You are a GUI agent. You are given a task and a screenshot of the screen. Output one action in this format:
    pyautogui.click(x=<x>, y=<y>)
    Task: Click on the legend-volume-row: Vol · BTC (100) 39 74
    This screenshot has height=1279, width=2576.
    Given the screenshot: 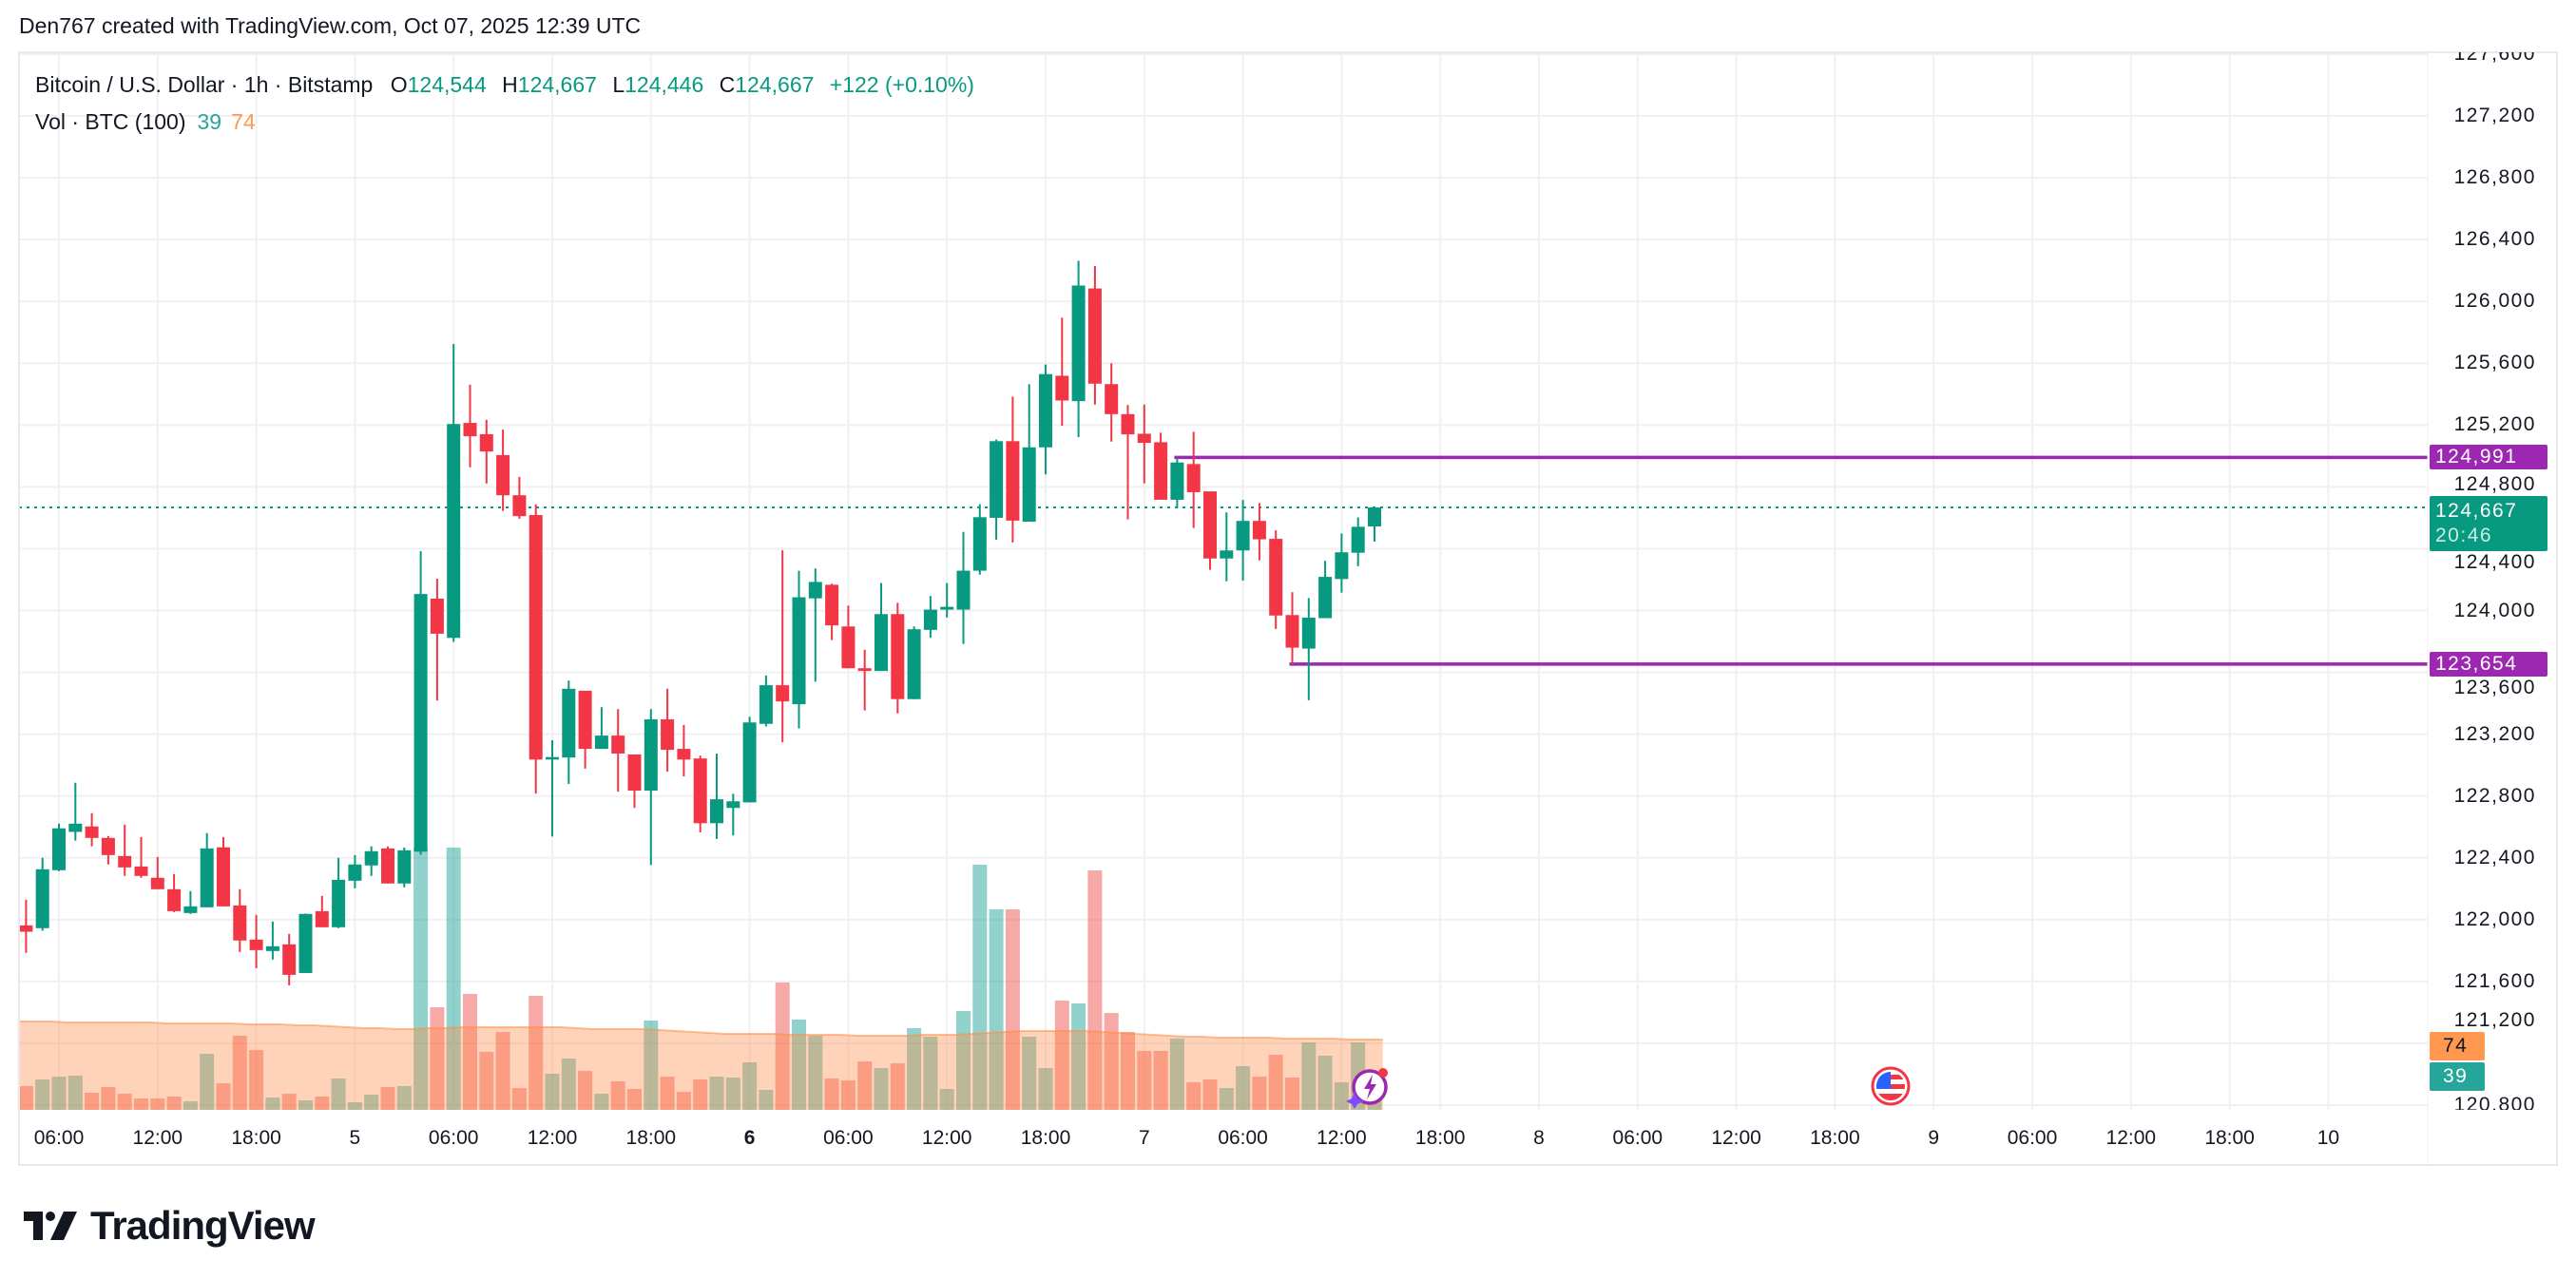 What is the action you would take?
    pyautogui.click(x=504, y=123)
    